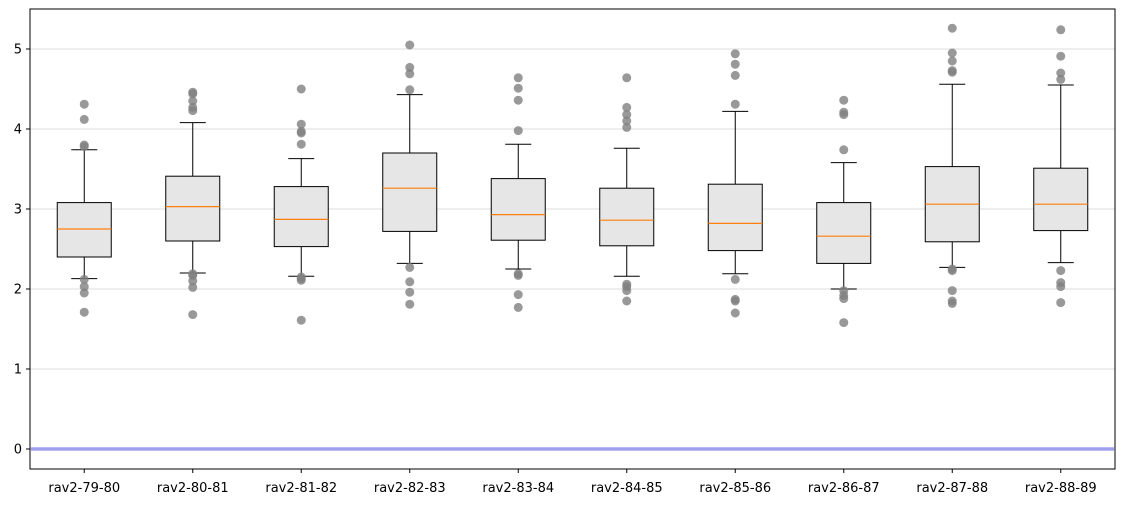 The height and width of the screenshot is (505, 1123). Describe the element at coordinates (193, 488) in the screenshot. I see `x-tick-label: rav2-80-81` at that location.